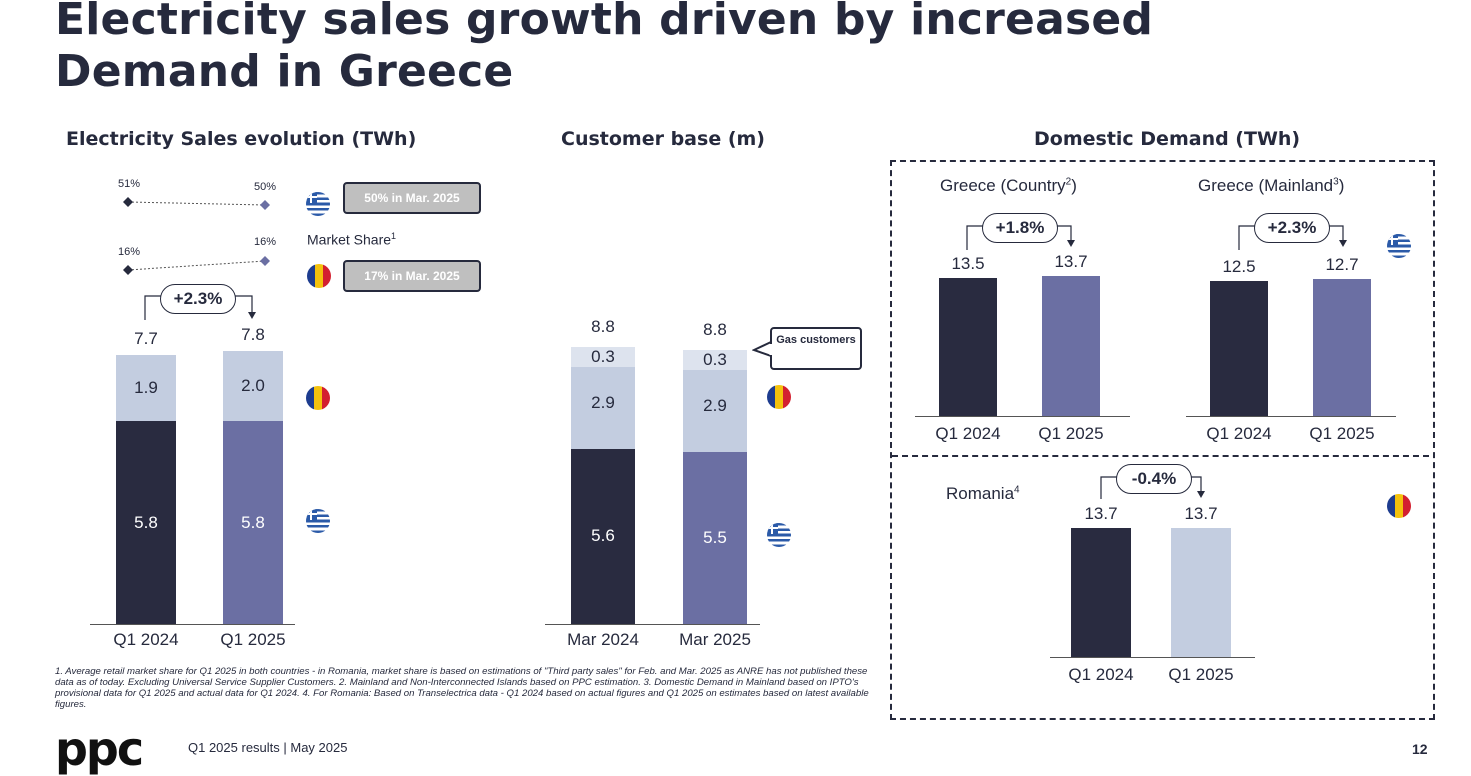  I want to click on growth-arrow-greece-mainland, so click(1292, 237).